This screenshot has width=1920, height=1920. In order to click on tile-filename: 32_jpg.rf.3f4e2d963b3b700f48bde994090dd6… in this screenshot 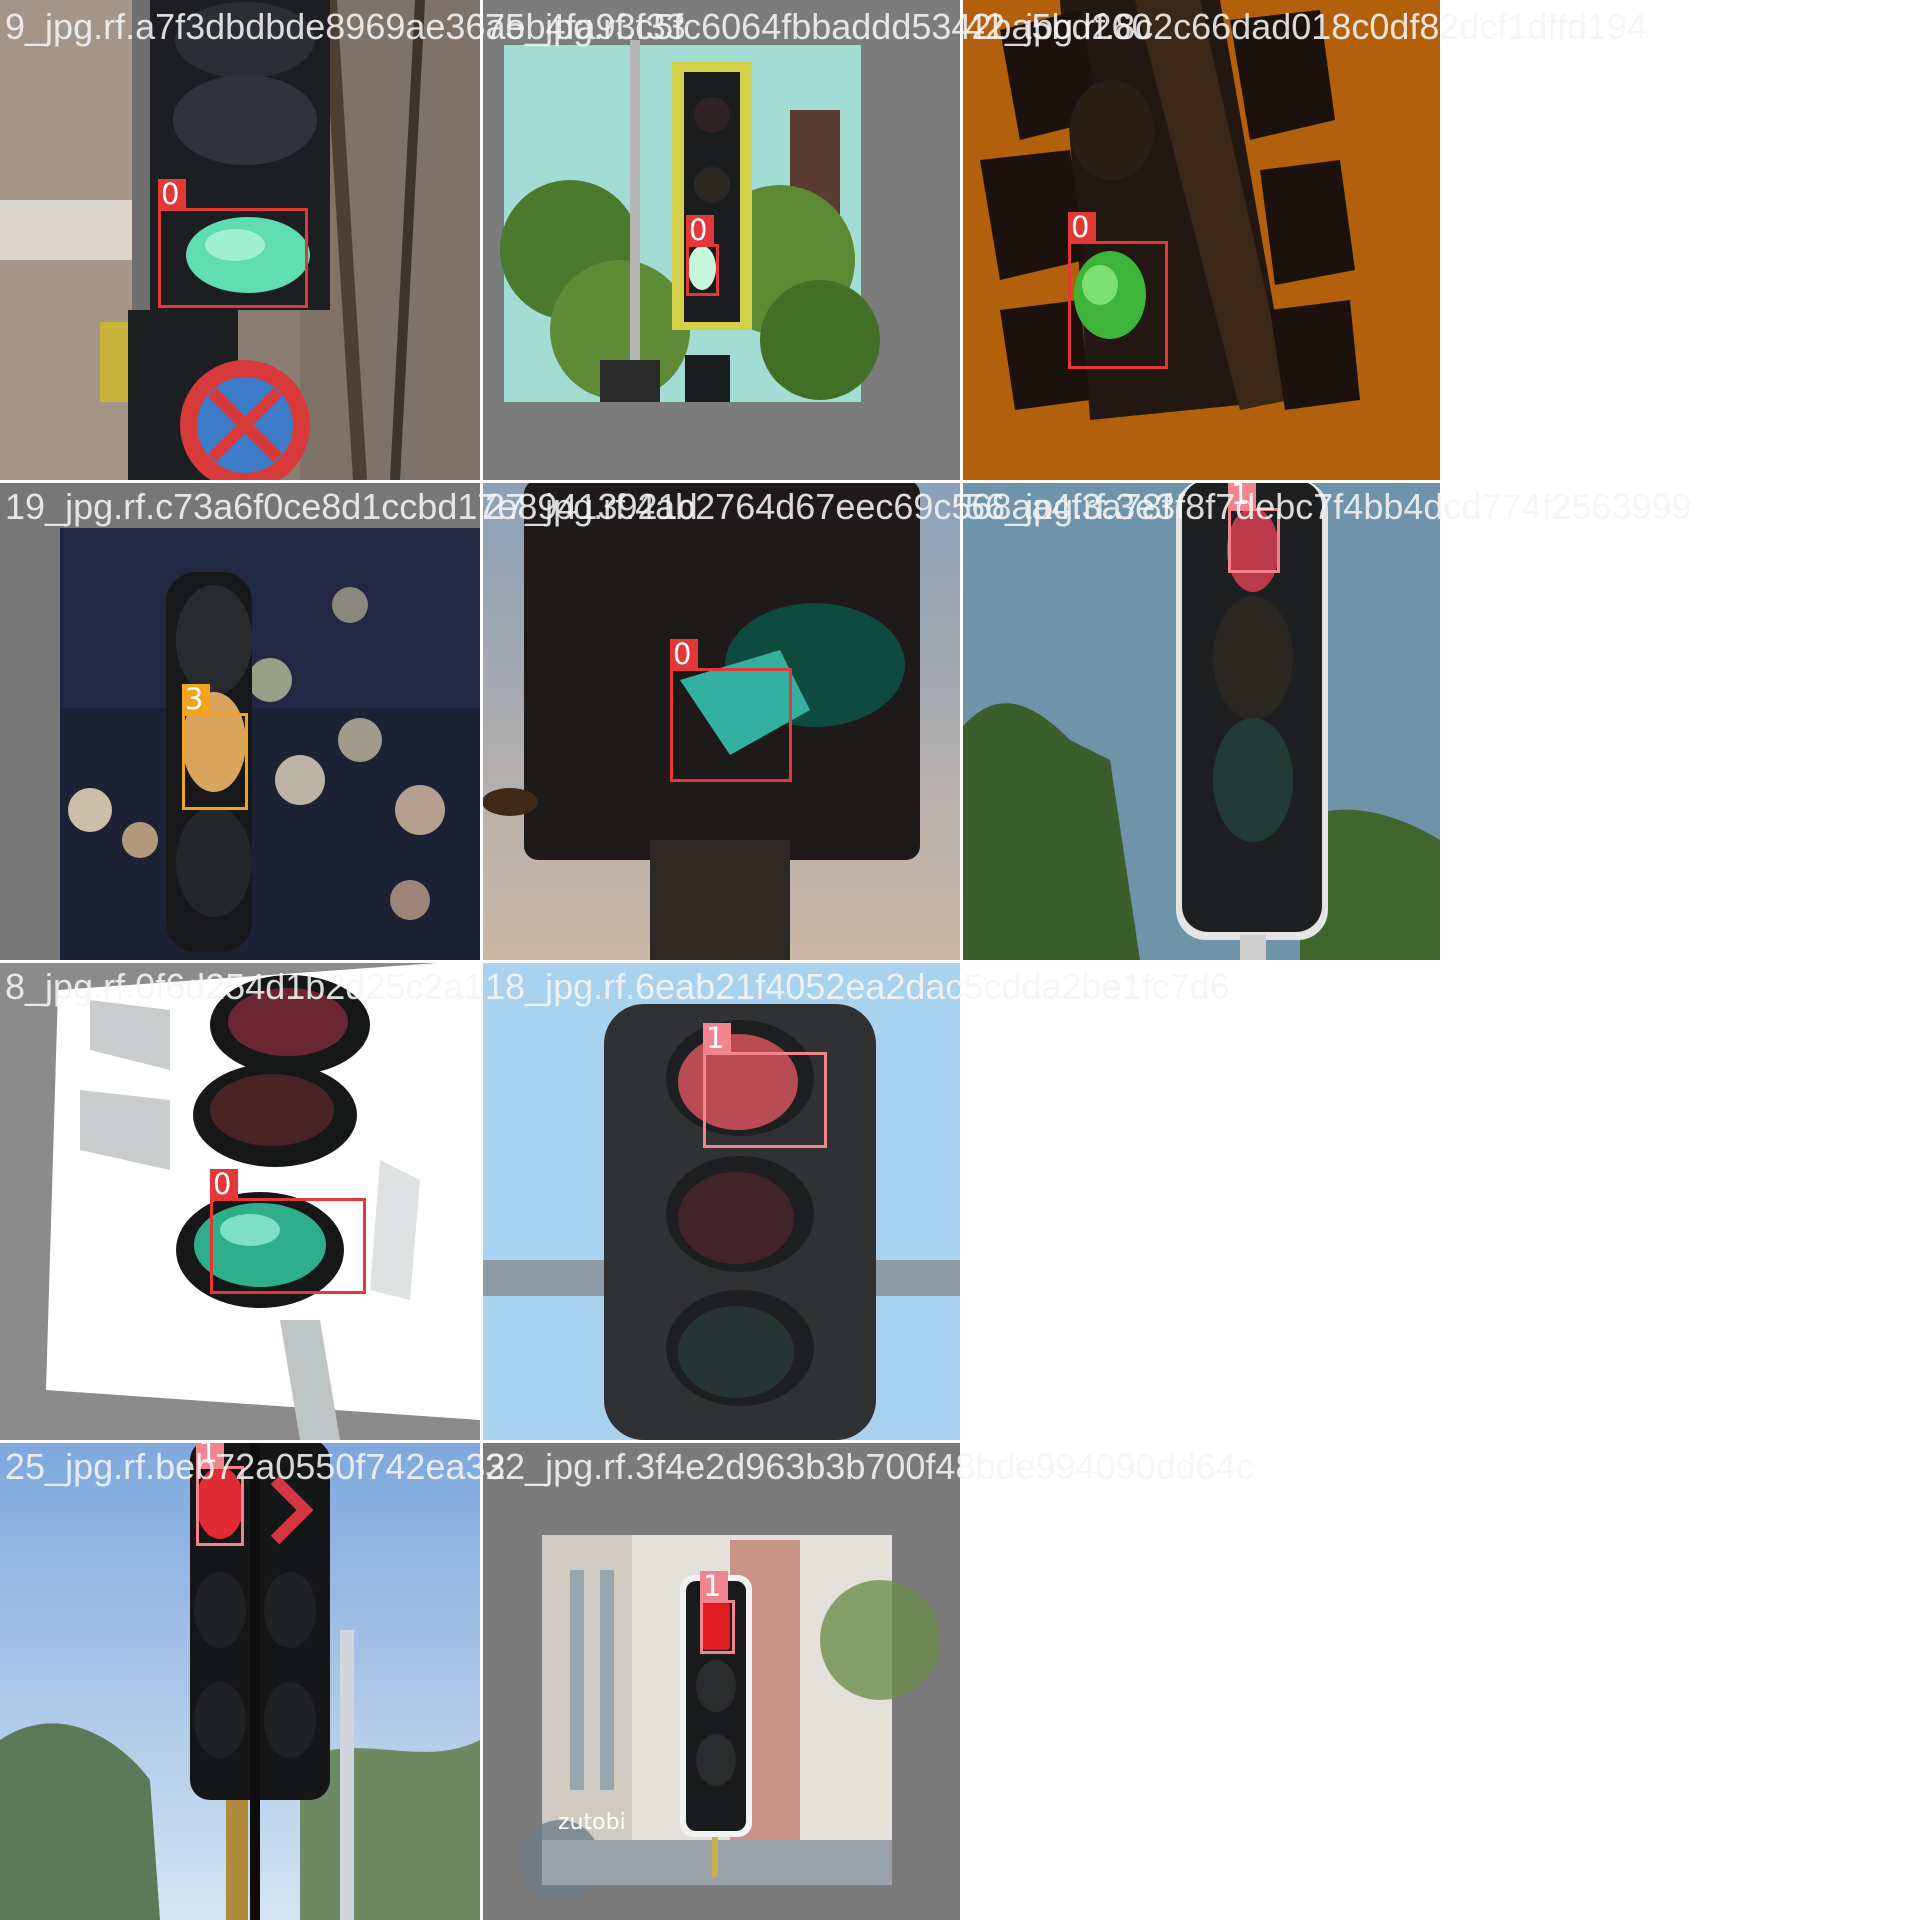, I will do `click(869, 1466)`.